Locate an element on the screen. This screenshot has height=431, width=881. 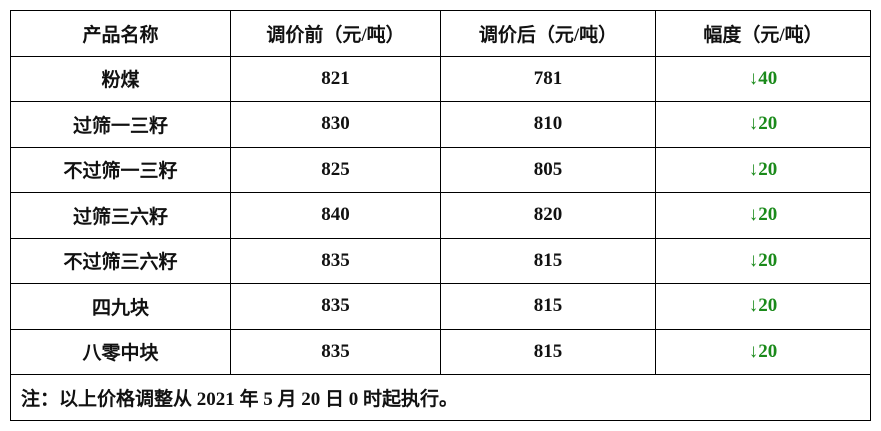
note-row: 注：以上价格调整从 2021 年 5 月 20 日 0 时起执行。 is located at coordinates (440, 397).